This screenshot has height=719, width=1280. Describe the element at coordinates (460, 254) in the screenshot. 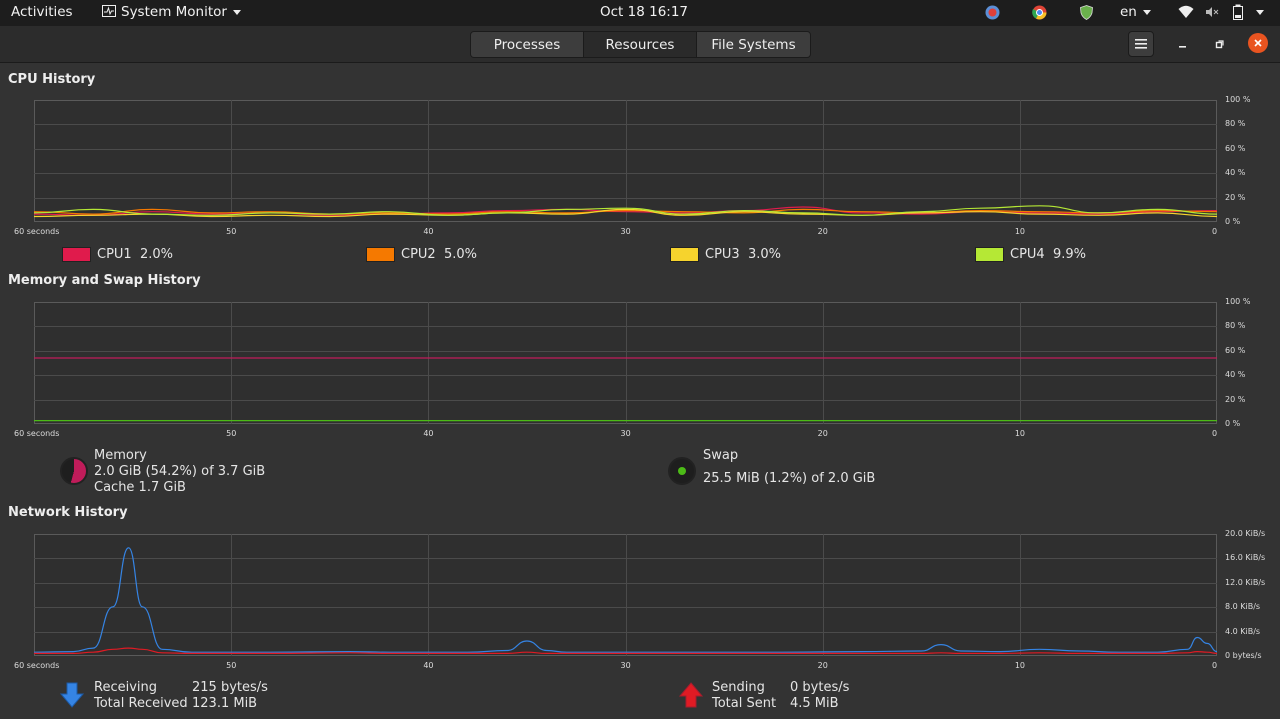

I see `cpu2-value: 5.0%` at that location.